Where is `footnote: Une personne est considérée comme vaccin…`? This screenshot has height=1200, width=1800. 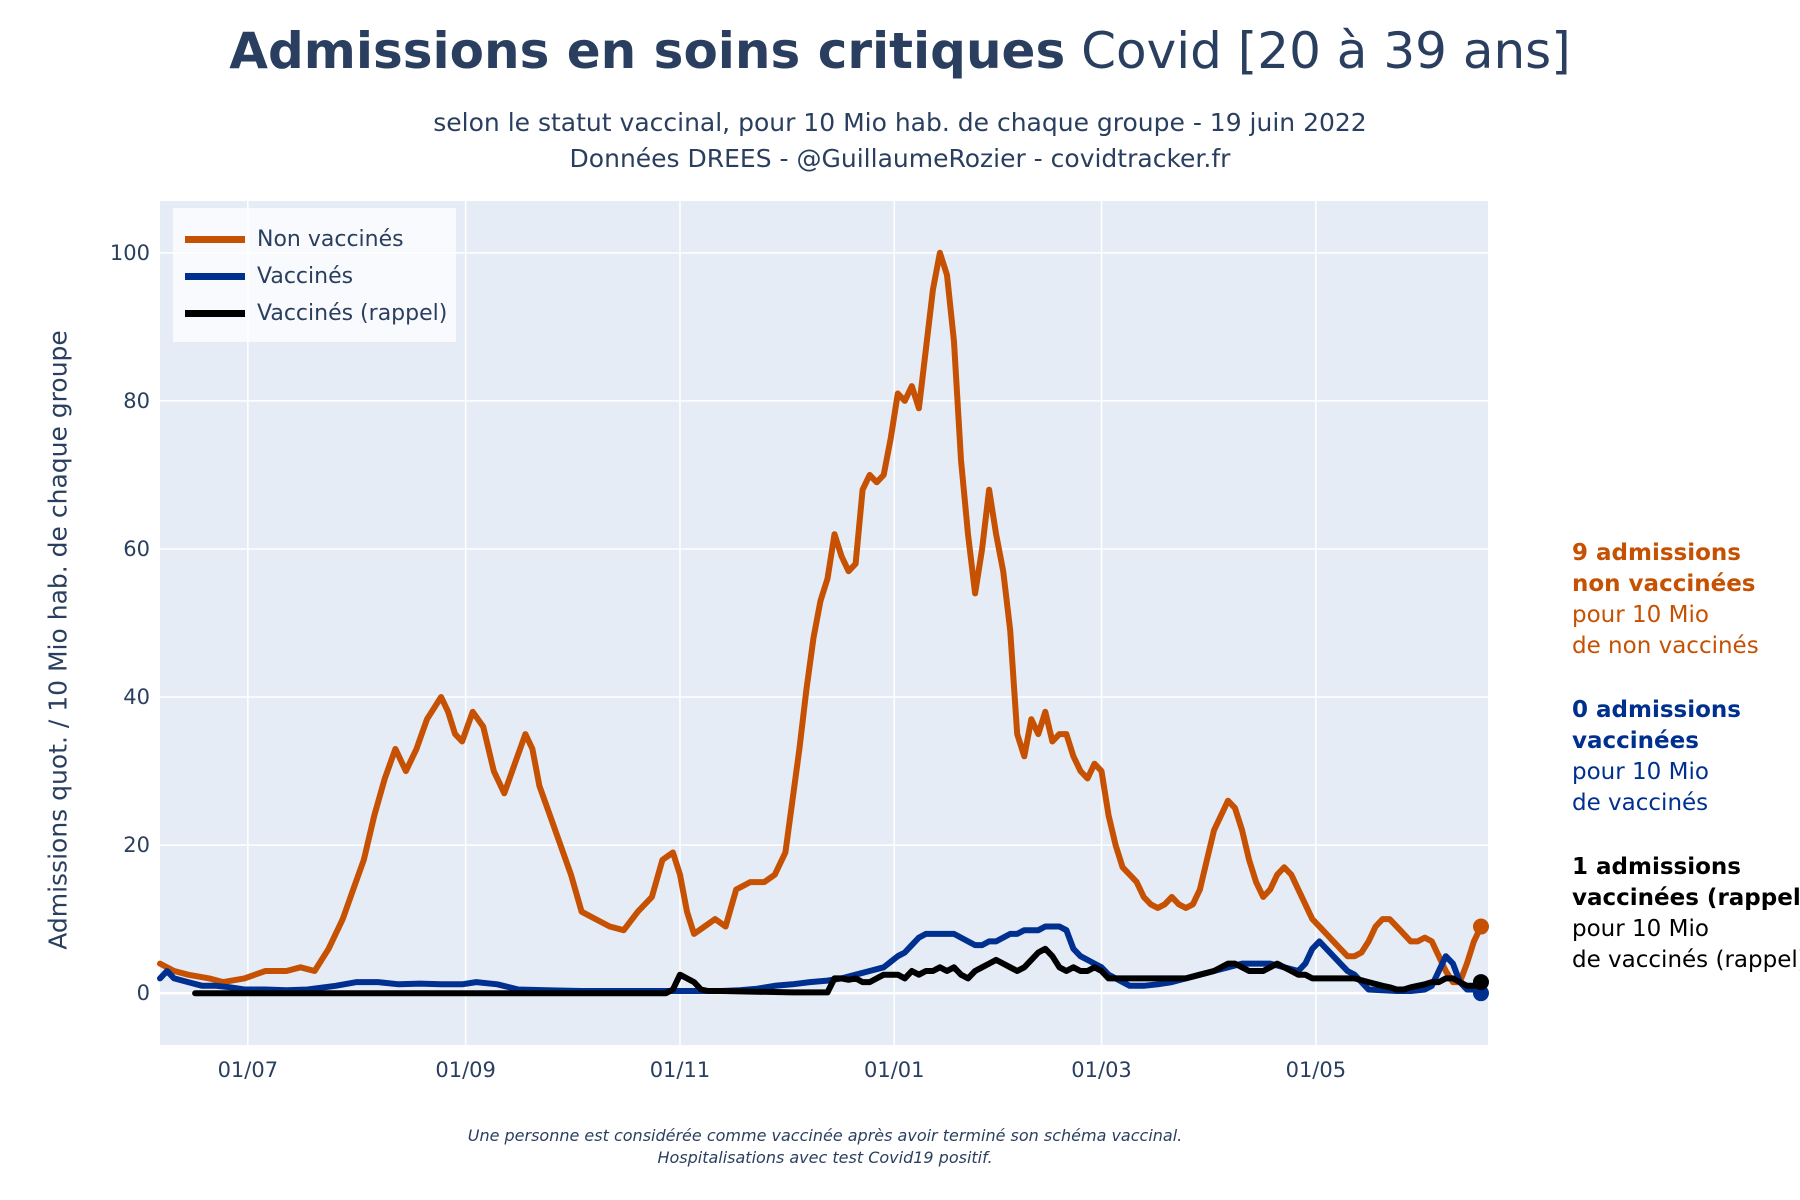
footnote: Une personne est considérée comme vaccin… is located at coordinates (825, 1147).